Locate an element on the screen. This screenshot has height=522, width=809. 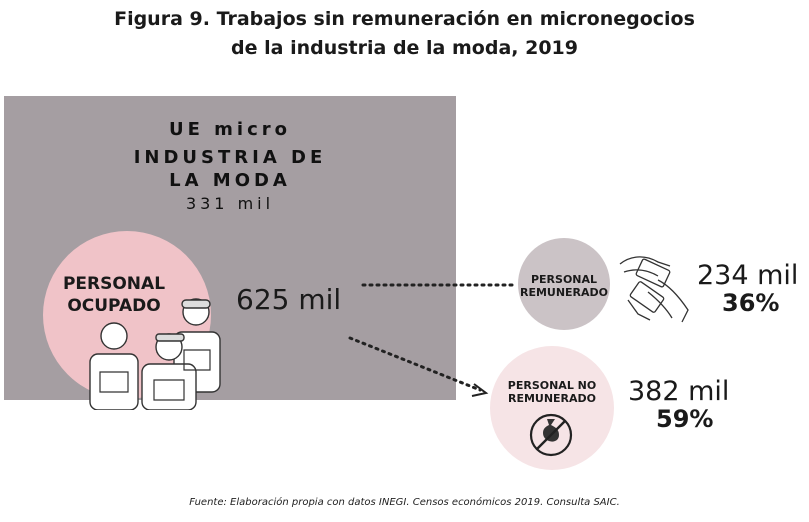
personal-no-remunerado-label-line1: PERSONAL NO is located at coordinates (552, 385).